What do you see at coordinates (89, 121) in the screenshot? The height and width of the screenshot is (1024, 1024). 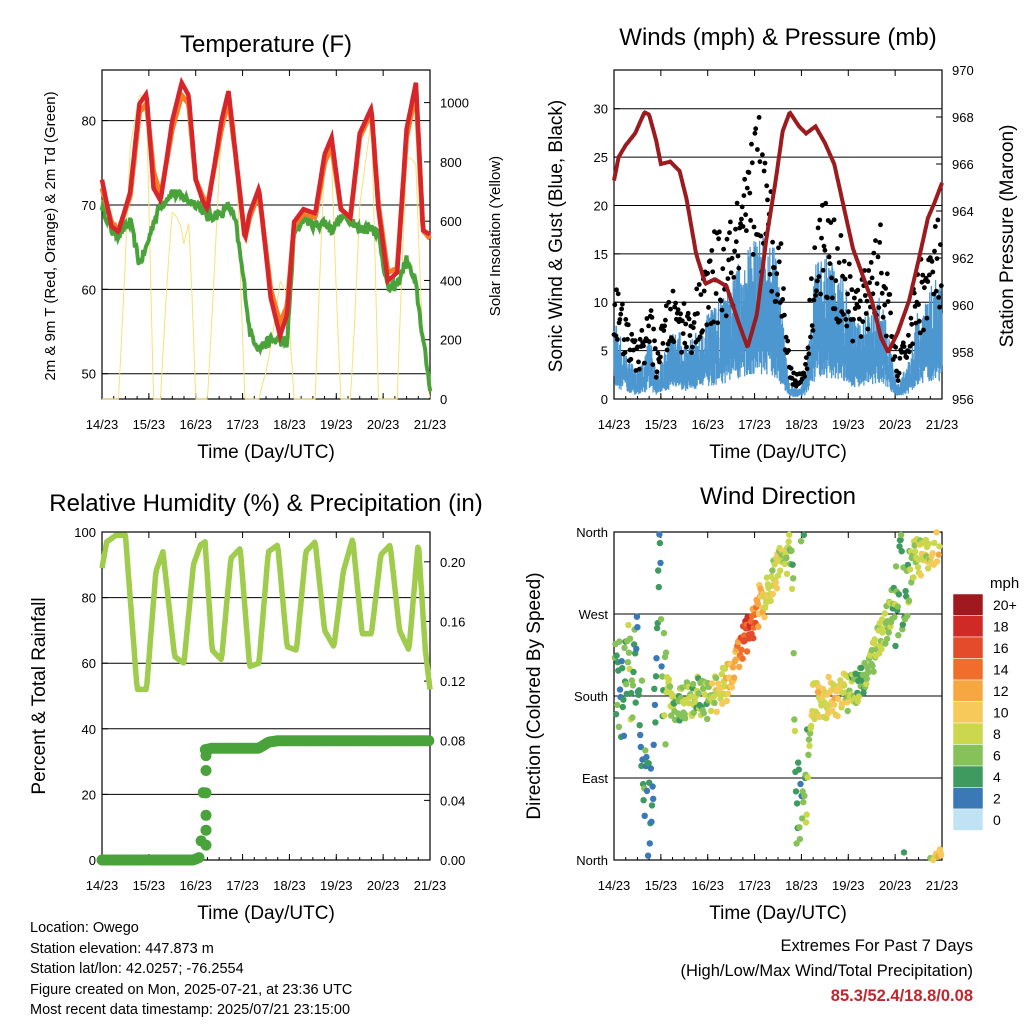 I see `temperature-ytick-label: 80` at bounding box center [89, 121].